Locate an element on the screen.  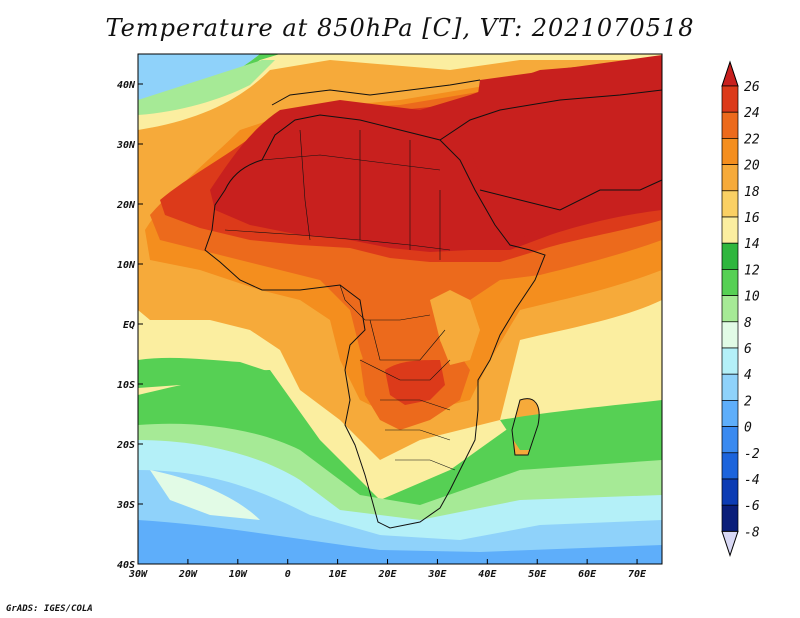
lat-tick-label: EQ is located at coordinates (129, 325).